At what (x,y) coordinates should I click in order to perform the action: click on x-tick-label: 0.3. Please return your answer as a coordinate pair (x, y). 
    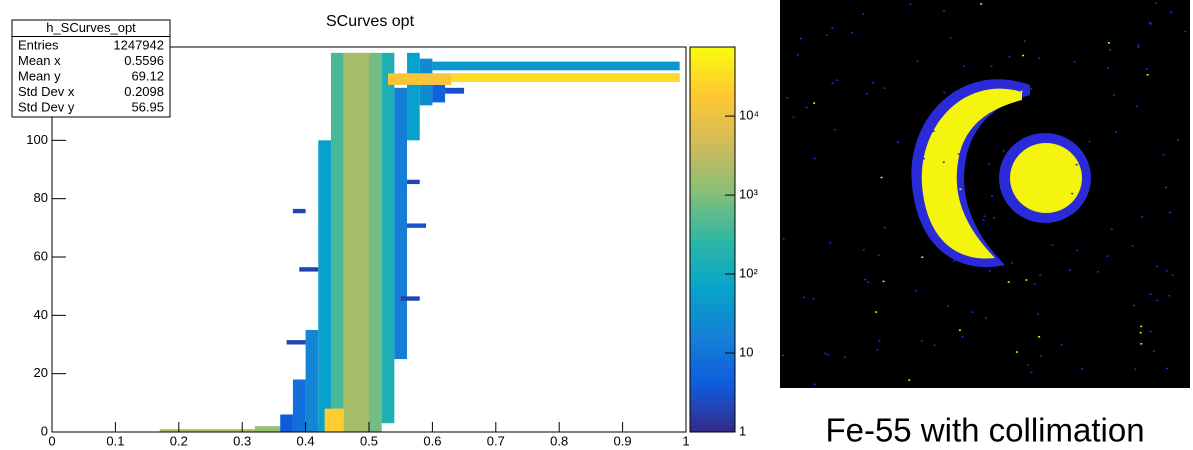
    Looking at the image, I should click on (242, 440).